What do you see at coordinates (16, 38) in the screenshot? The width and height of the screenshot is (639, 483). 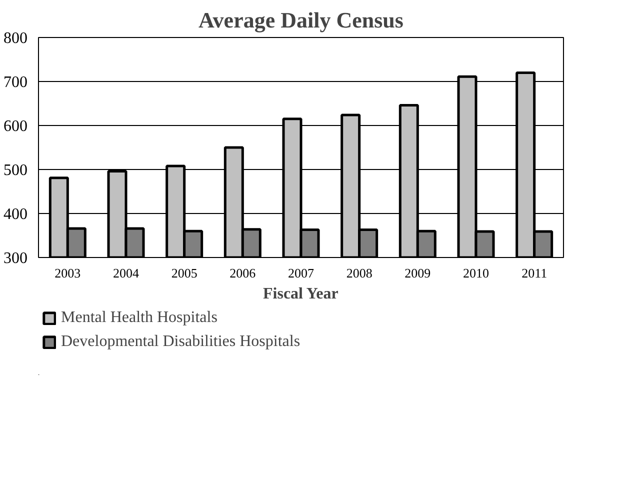 I see `y-tick-label: 800` at bounding box center [16, 38].